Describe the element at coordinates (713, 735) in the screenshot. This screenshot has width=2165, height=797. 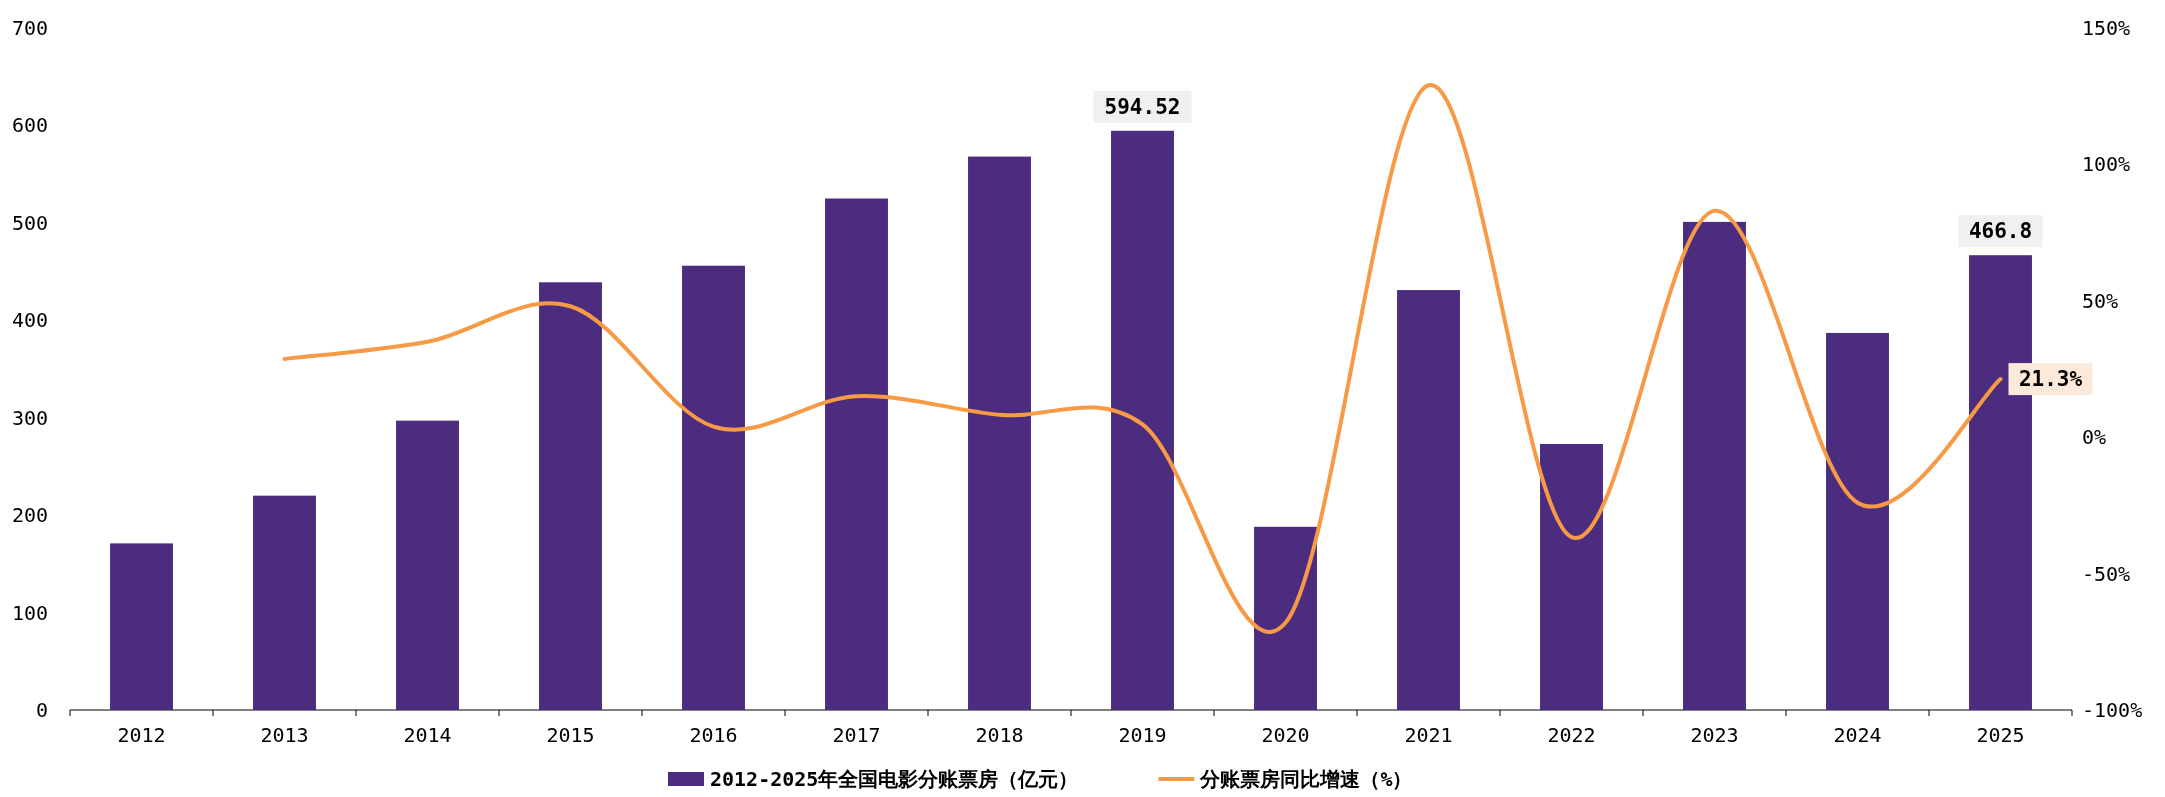
I see `x-tick-label: 2016` at that location.